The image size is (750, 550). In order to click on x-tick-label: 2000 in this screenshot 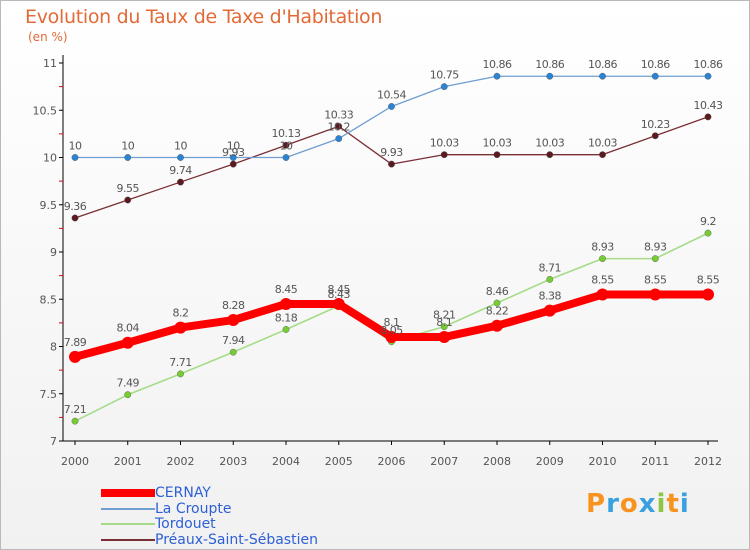, I will do `click(75, 461)`.